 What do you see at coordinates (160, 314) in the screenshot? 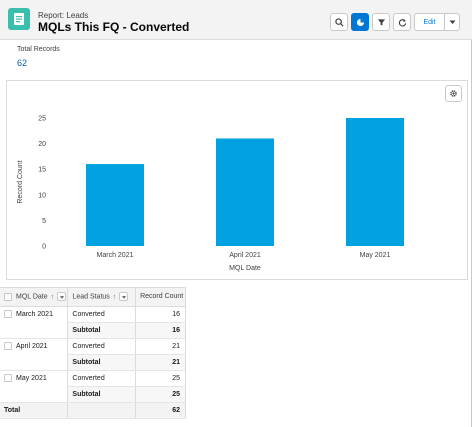
I see `record-count-cell: 16` at bounding box center [160, 314].